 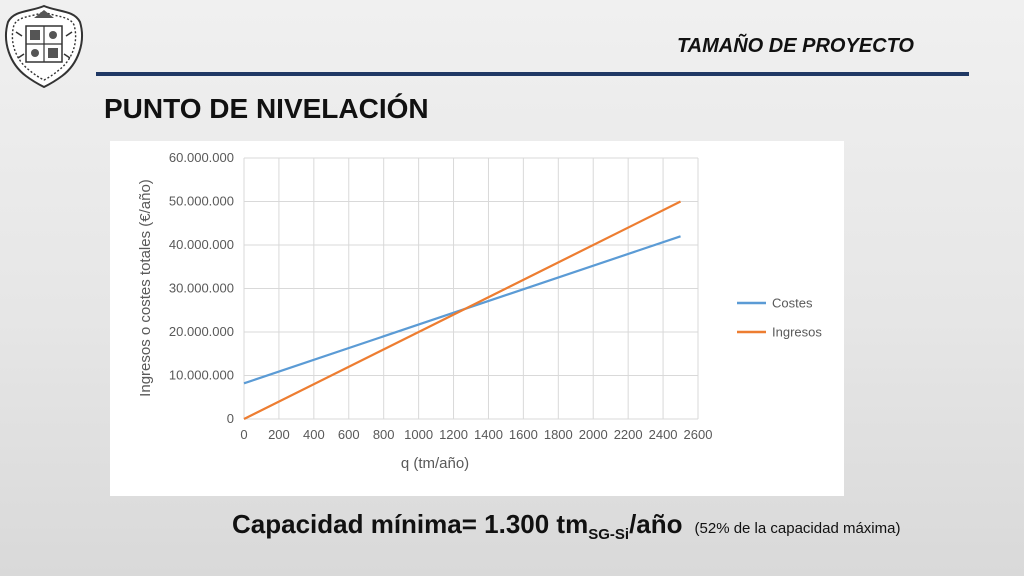 I want to click on x-tick-label: 0, so click(x=243, y=434).